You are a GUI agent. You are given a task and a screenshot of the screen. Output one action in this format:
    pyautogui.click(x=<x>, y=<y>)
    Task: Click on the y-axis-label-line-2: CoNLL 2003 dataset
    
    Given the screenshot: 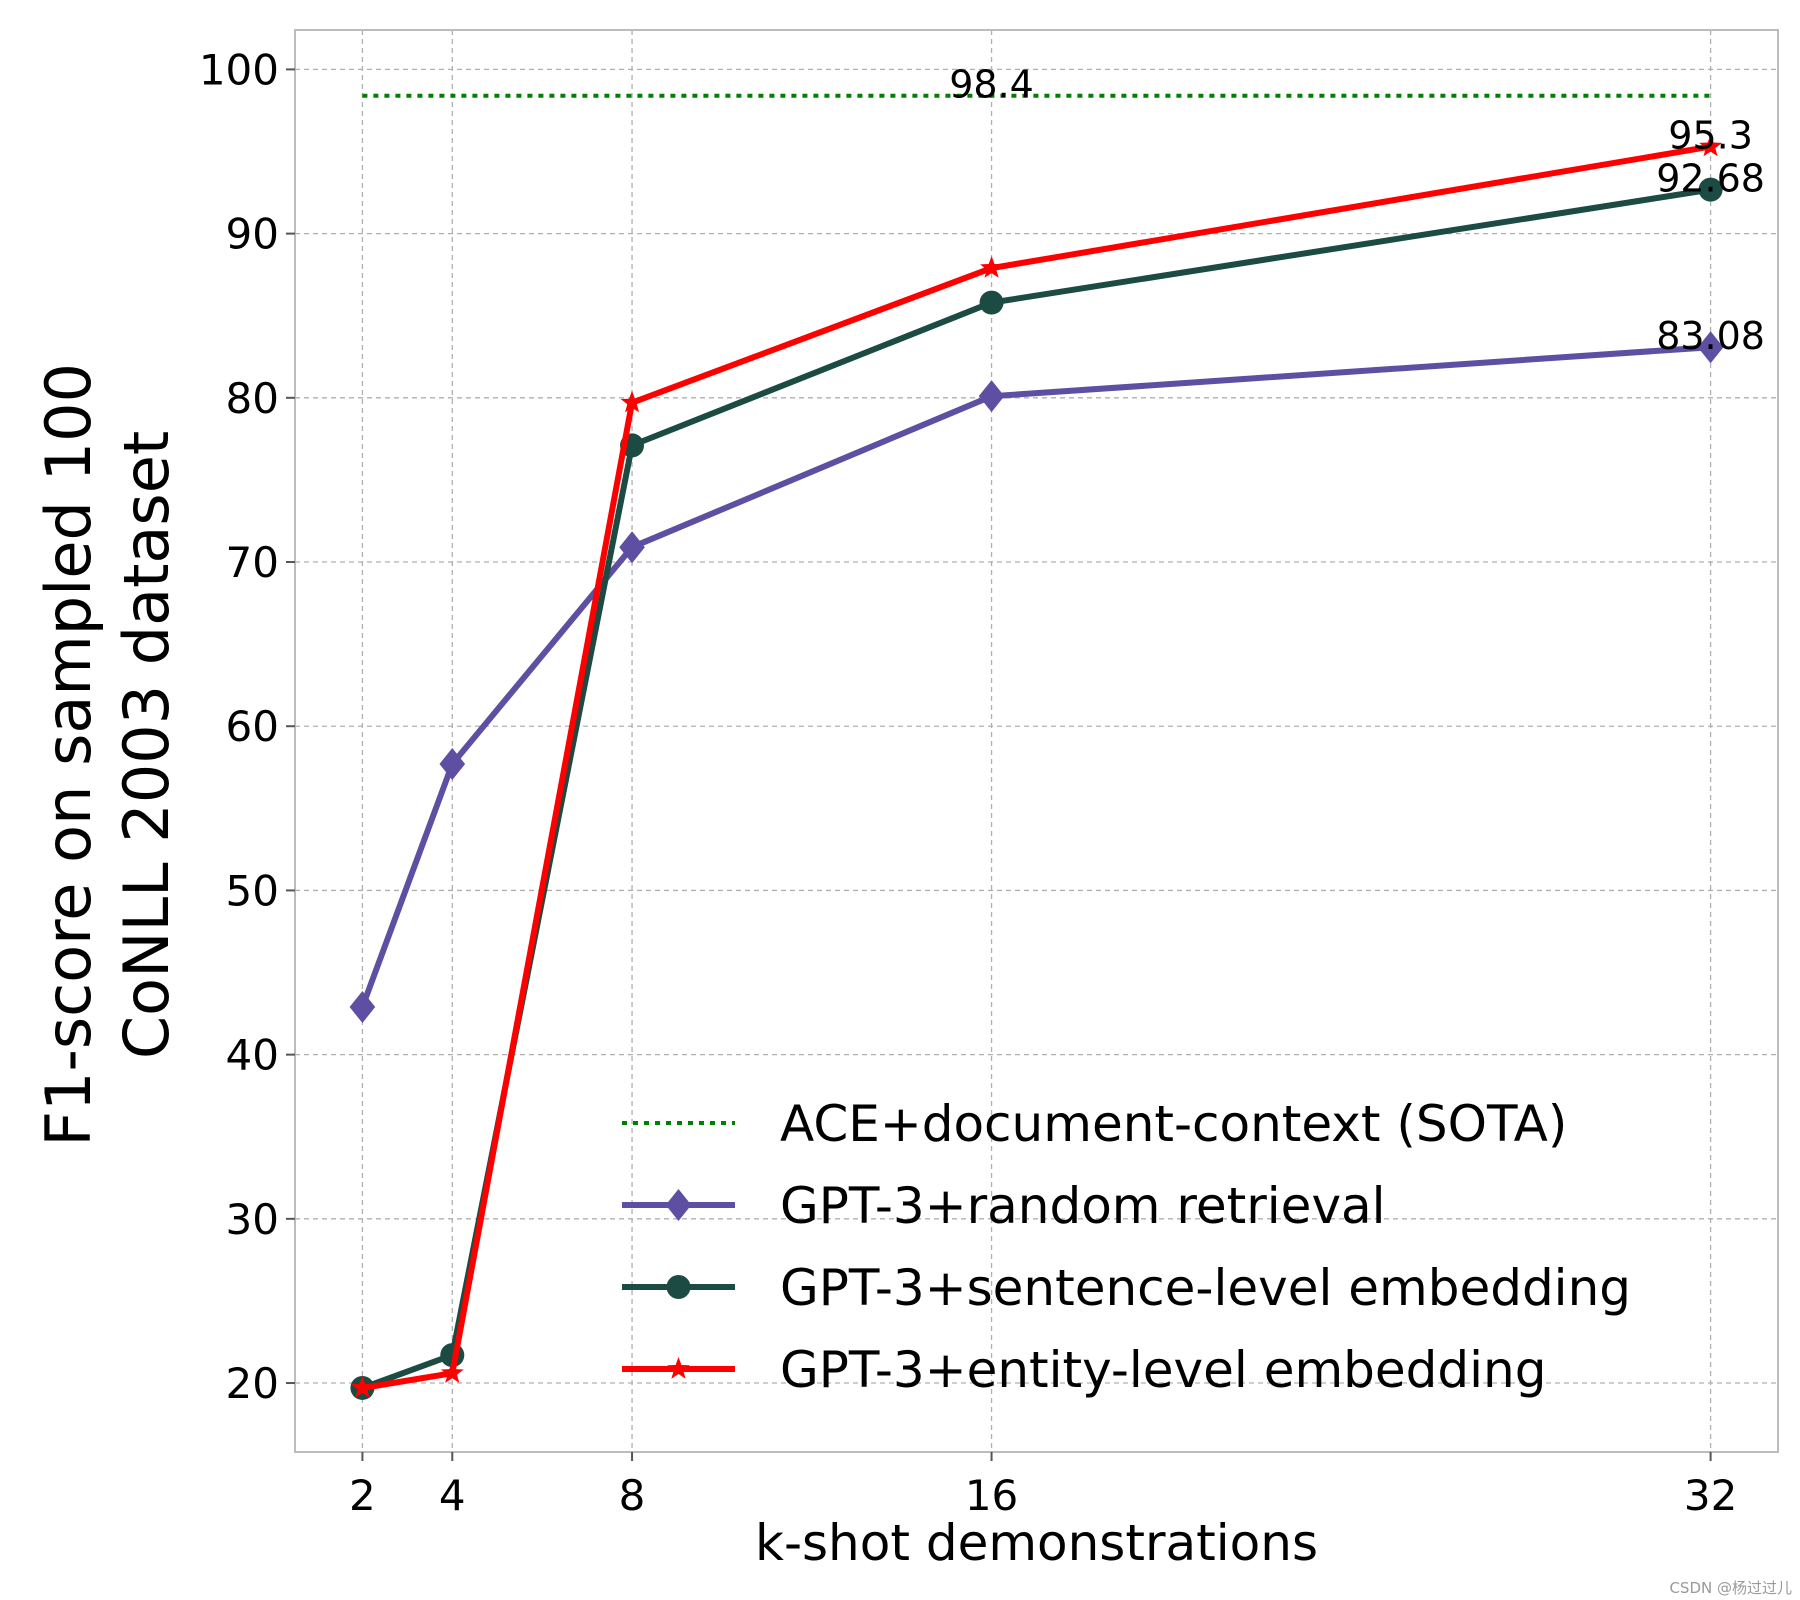 What is the action you would take?
    pyautogui.click(x=146, y=745)
    